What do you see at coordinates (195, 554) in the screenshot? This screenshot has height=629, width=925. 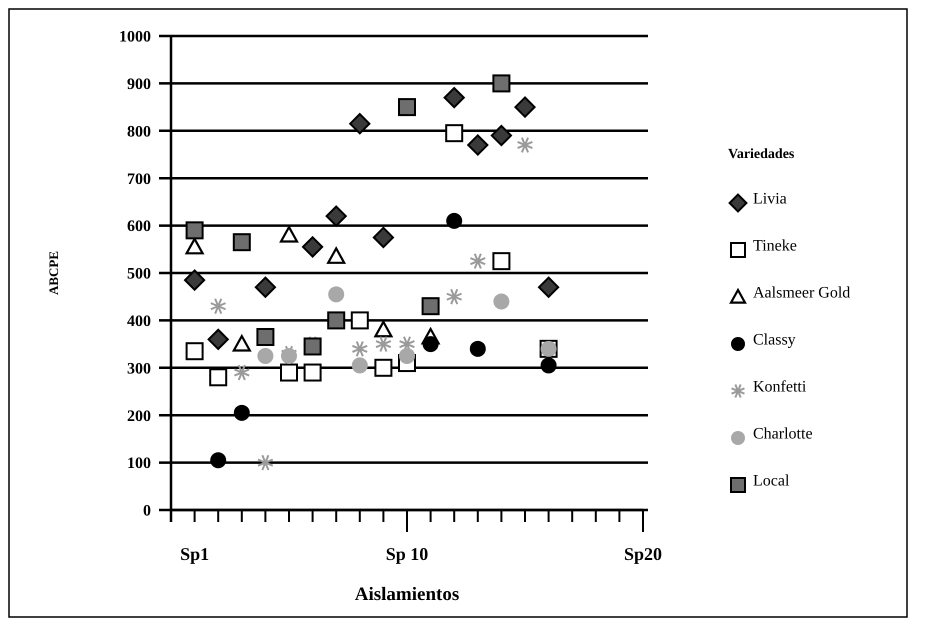 I see `x-tick-label: Sp1` at bounding box center [195, 554].